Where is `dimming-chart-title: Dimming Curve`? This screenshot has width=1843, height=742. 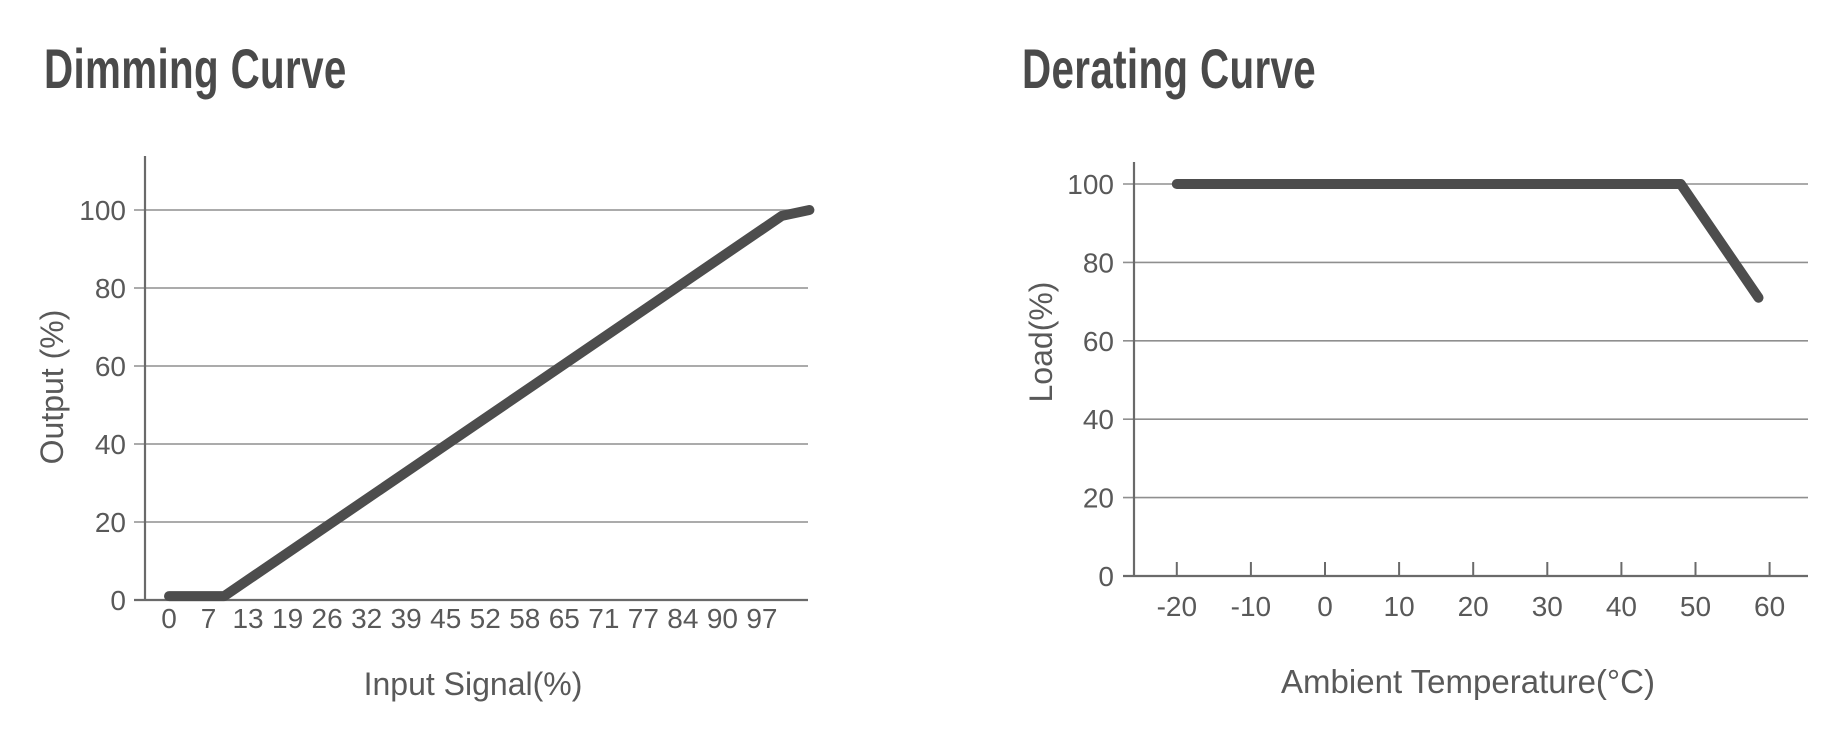 dimming-chart-title: Dimming Curve is located at coordinates (195, 68).